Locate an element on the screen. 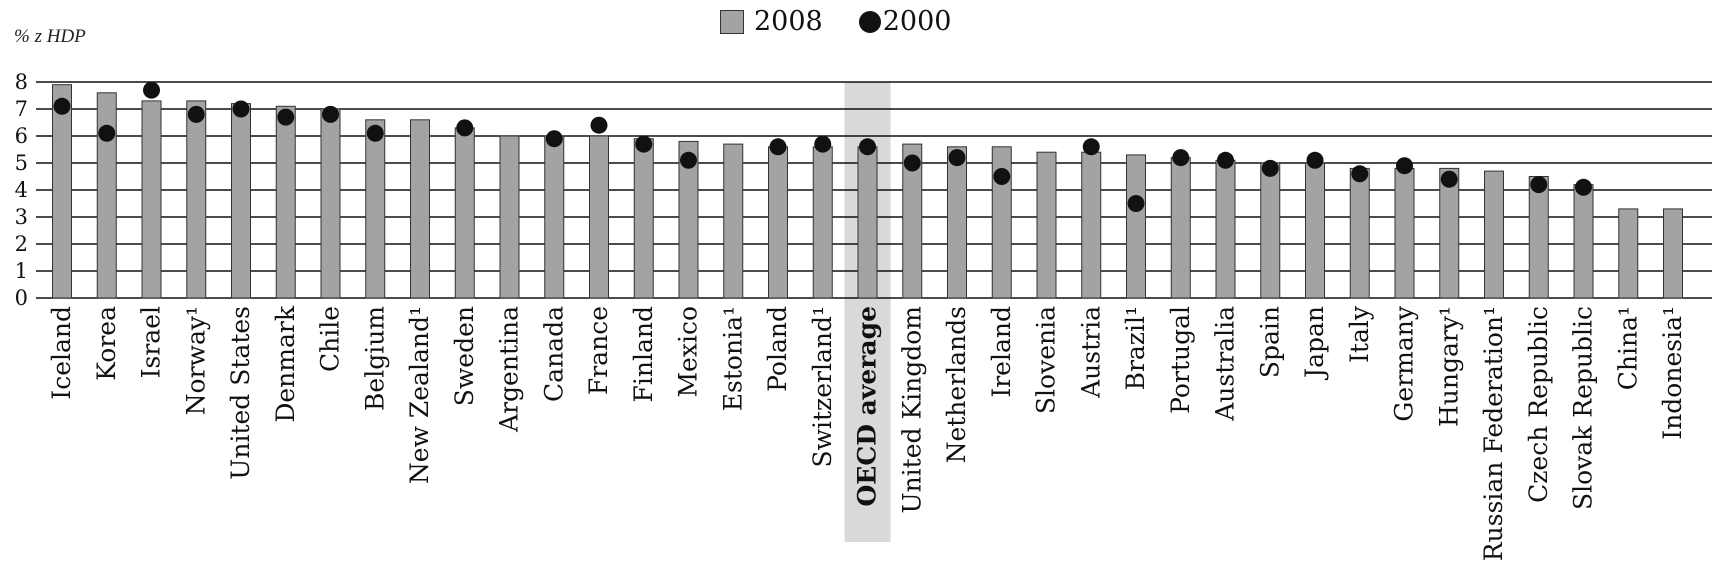  legend-label-2000: 2000 is located at coordinates (917, 21).